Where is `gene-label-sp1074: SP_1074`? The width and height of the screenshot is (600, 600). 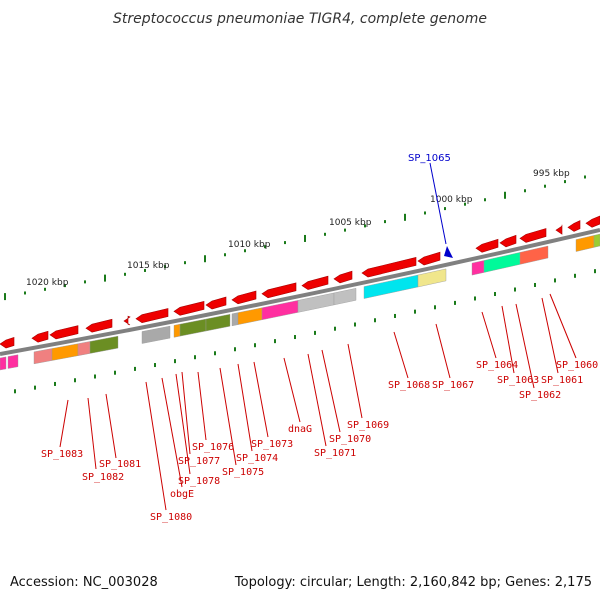
gene-label-sp1074: SP_1074 is located at coordinates (257, 458).